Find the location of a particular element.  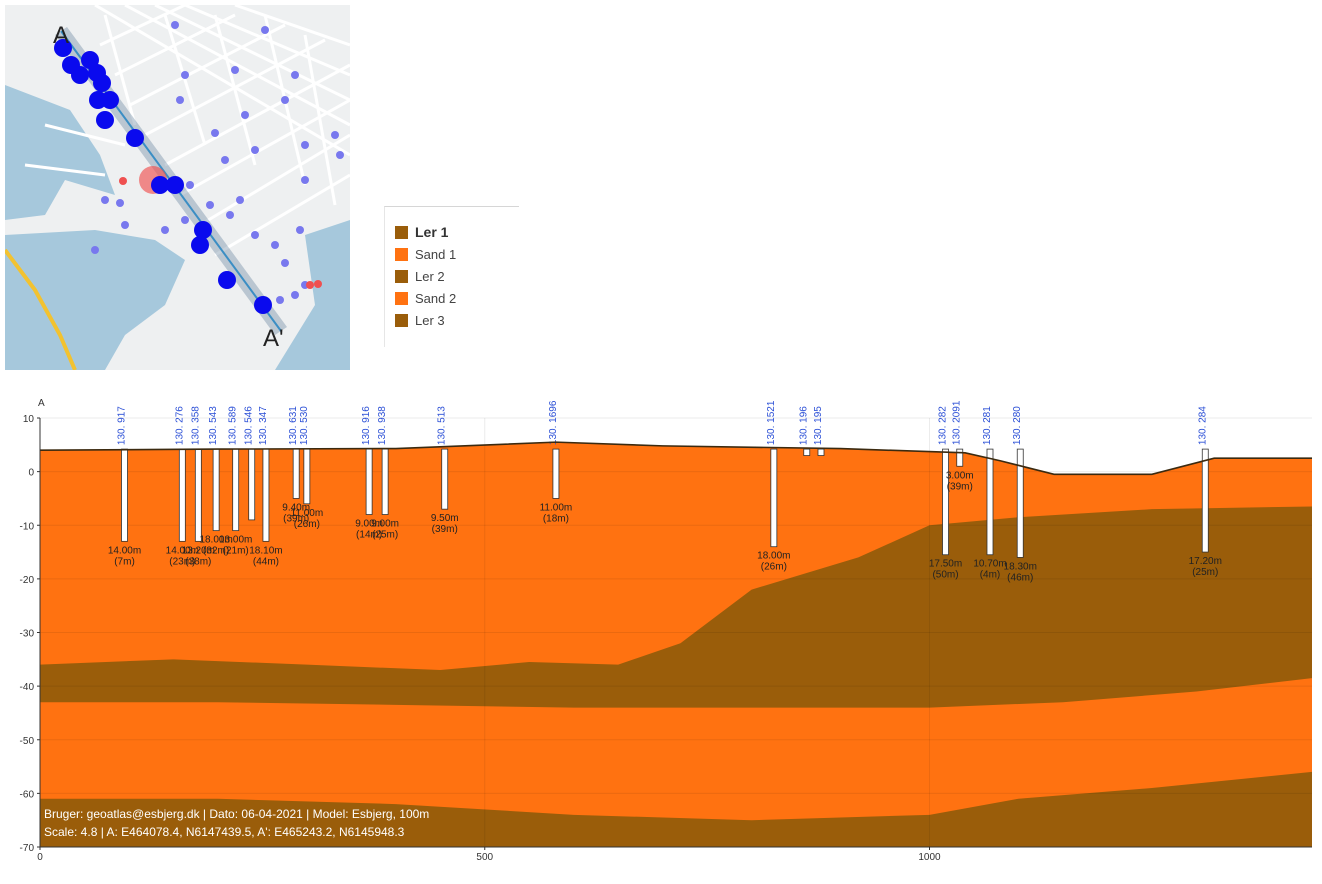

map-canvas: A A' is located at coordinates (177, 187).